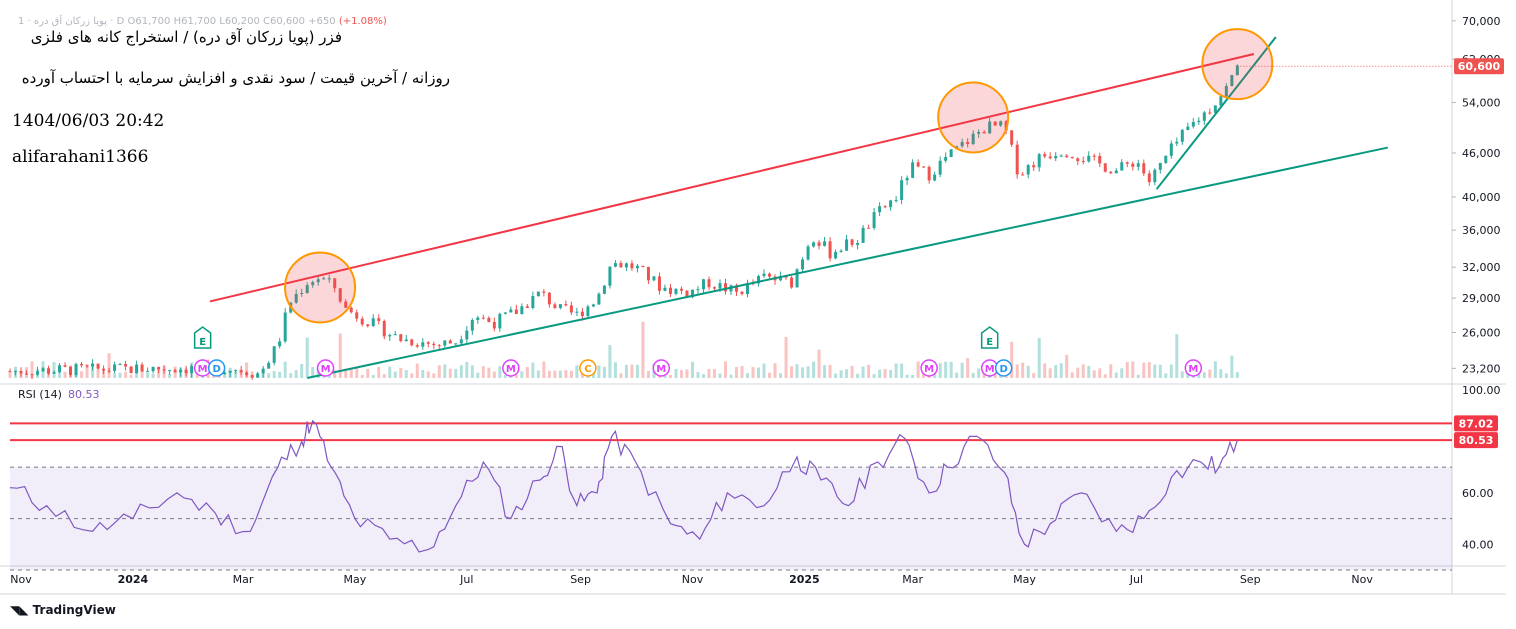  What do you see at coordinates (1481, 230) in the screenshot?
I see `price-tick-label: 36,000` at bounding box center [1481, 230].